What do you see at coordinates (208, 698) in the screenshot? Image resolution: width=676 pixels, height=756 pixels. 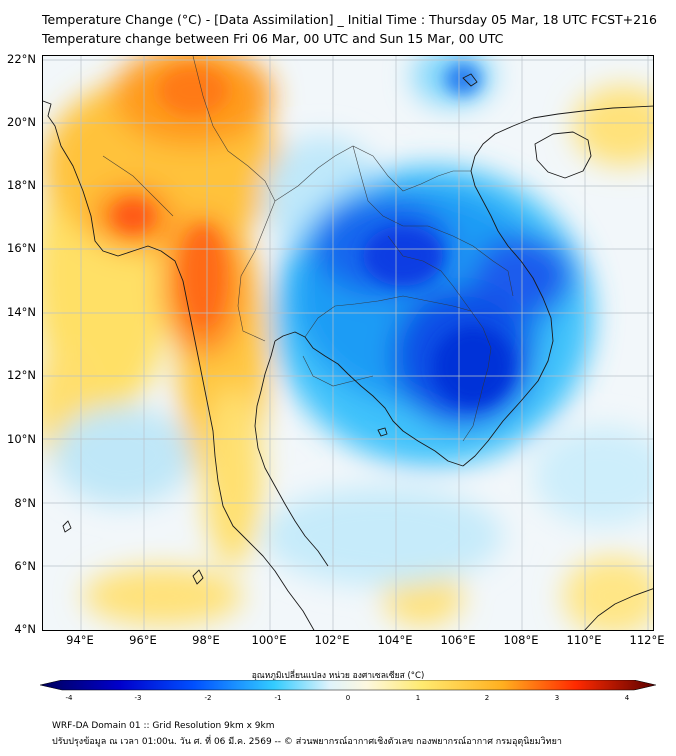 I see `colorbar-tick-neg2: -2` at bounding box center [208, 698].